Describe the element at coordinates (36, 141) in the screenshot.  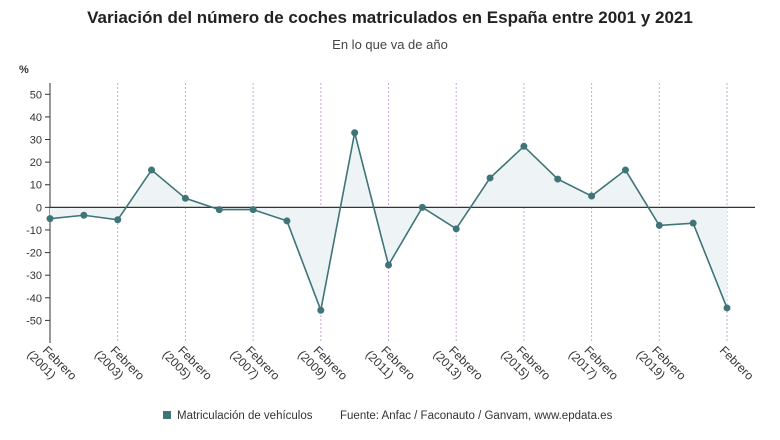
I see `y-tick-label: 30` at that location.